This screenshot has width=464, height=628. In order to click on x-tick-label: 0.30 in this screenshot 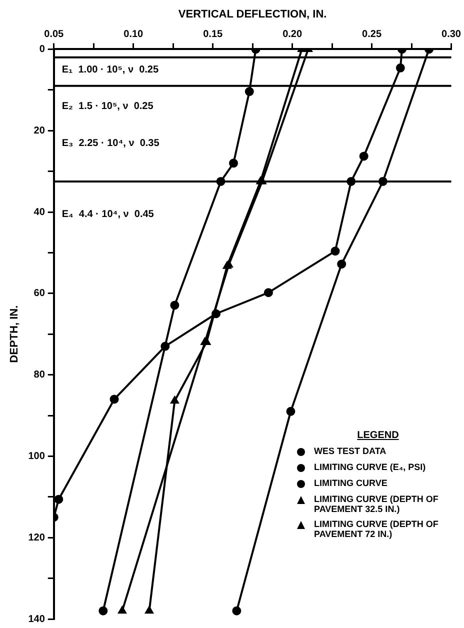, I will do `click(452, 34)`.